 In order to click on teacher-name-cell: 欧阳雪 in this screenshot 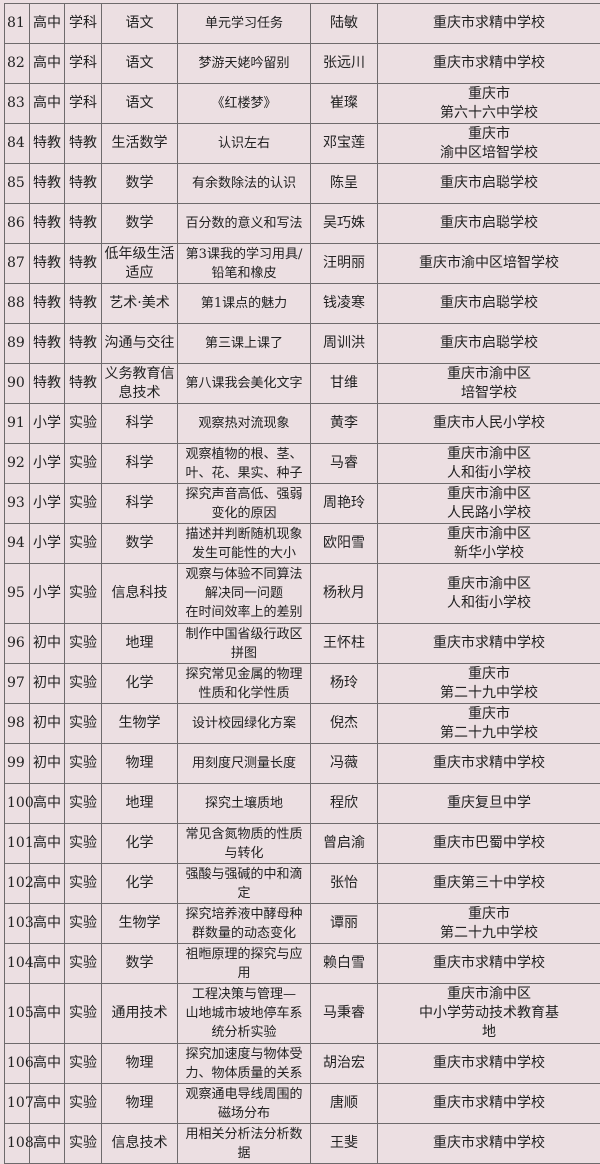, I will do `click(344, 544)`.